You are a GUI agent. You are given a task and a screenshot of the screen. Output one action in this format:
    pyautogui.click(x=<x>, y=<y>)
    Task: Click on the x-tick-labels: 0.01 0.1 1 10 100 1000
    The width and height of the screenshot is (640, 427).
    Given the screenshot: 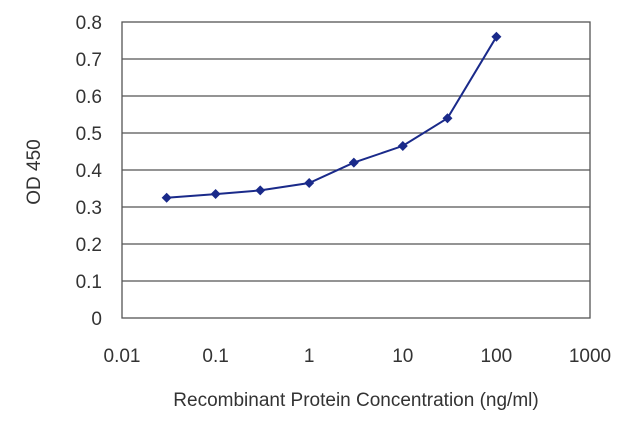 What is the action you would take?
    pyautogui.click(x=358, y=356)
    